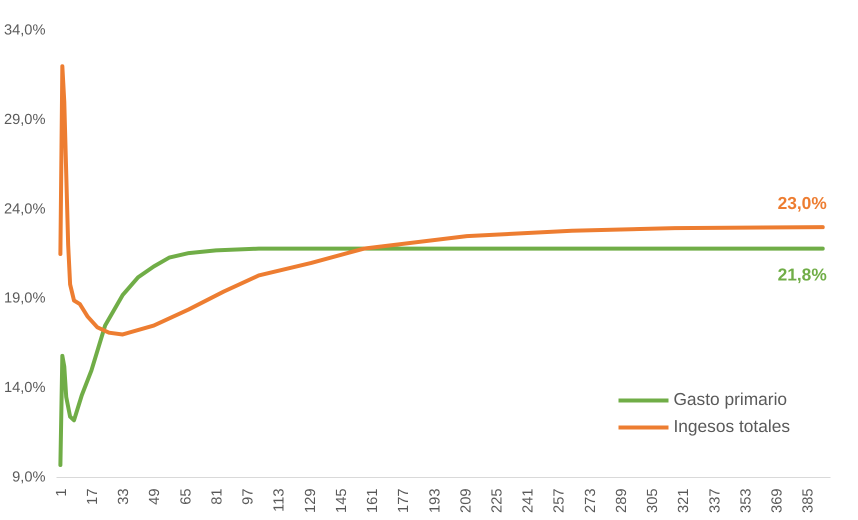  I want to click on x-tick-label: 241, so click(528, 500).